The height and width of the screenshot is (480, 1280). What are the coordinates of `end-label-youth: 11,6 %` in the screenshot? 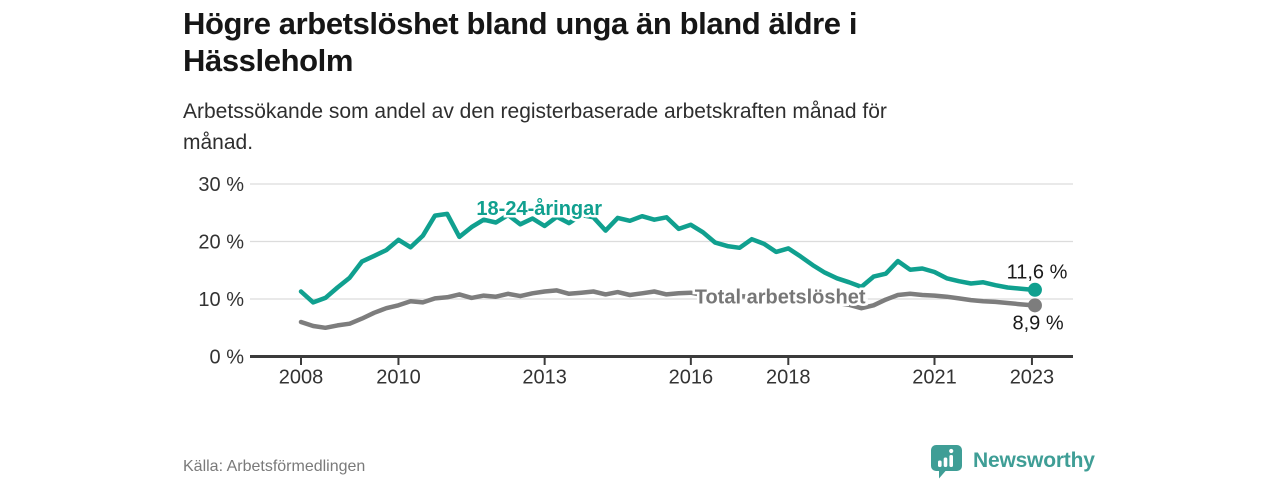 It's located at (1037, 272).